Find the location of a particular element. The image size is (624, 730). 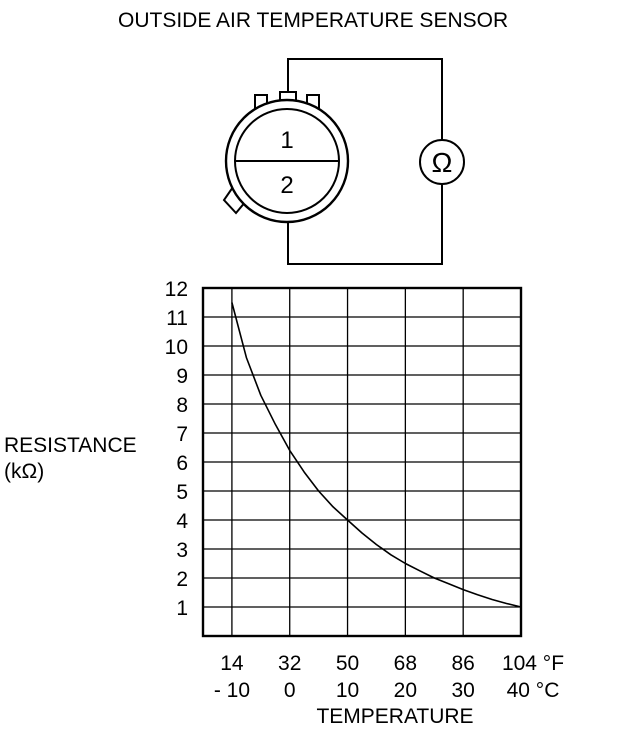

x-tick-label-fahrenheit: 104 °F is located at coordinates (533, 663).